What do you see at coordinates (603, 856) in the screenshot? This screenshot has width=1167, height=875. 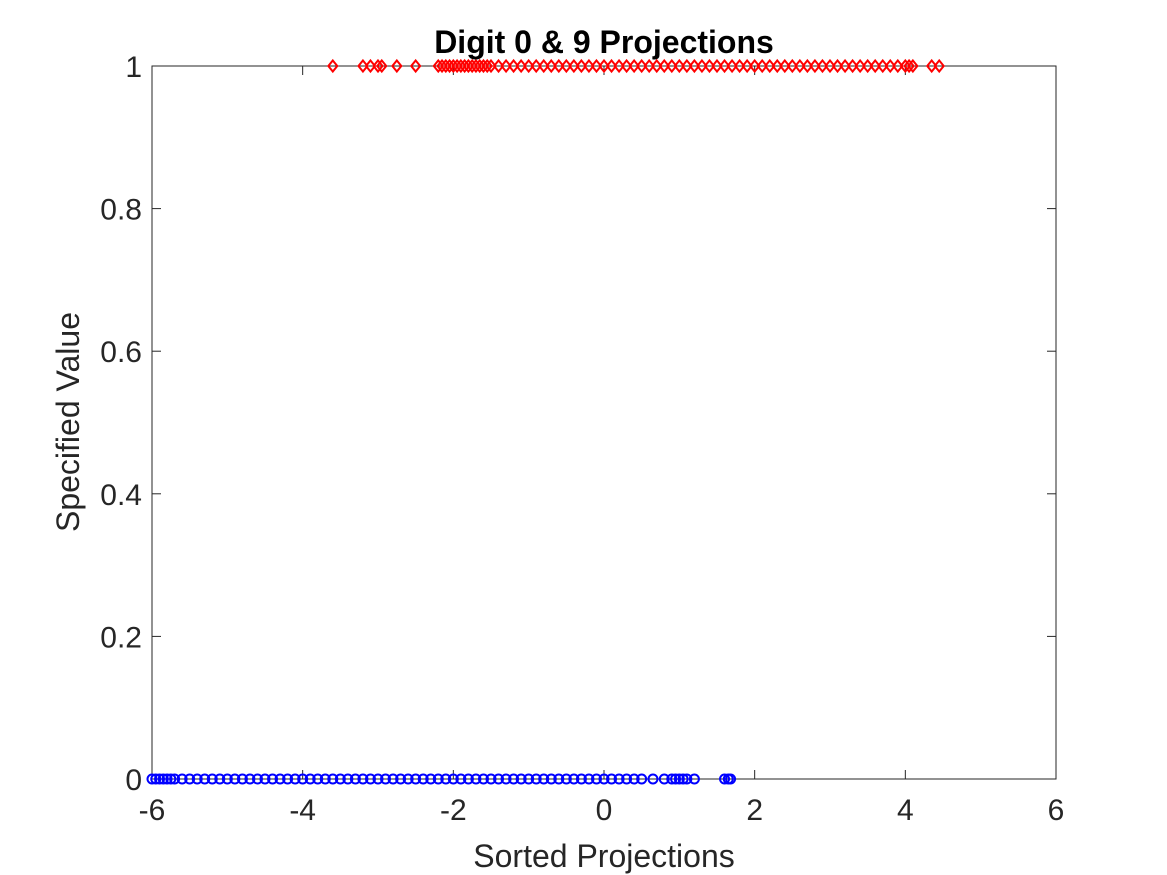 I see `x-axis-label: Sorted Projections` at bounding box center [603, 856].